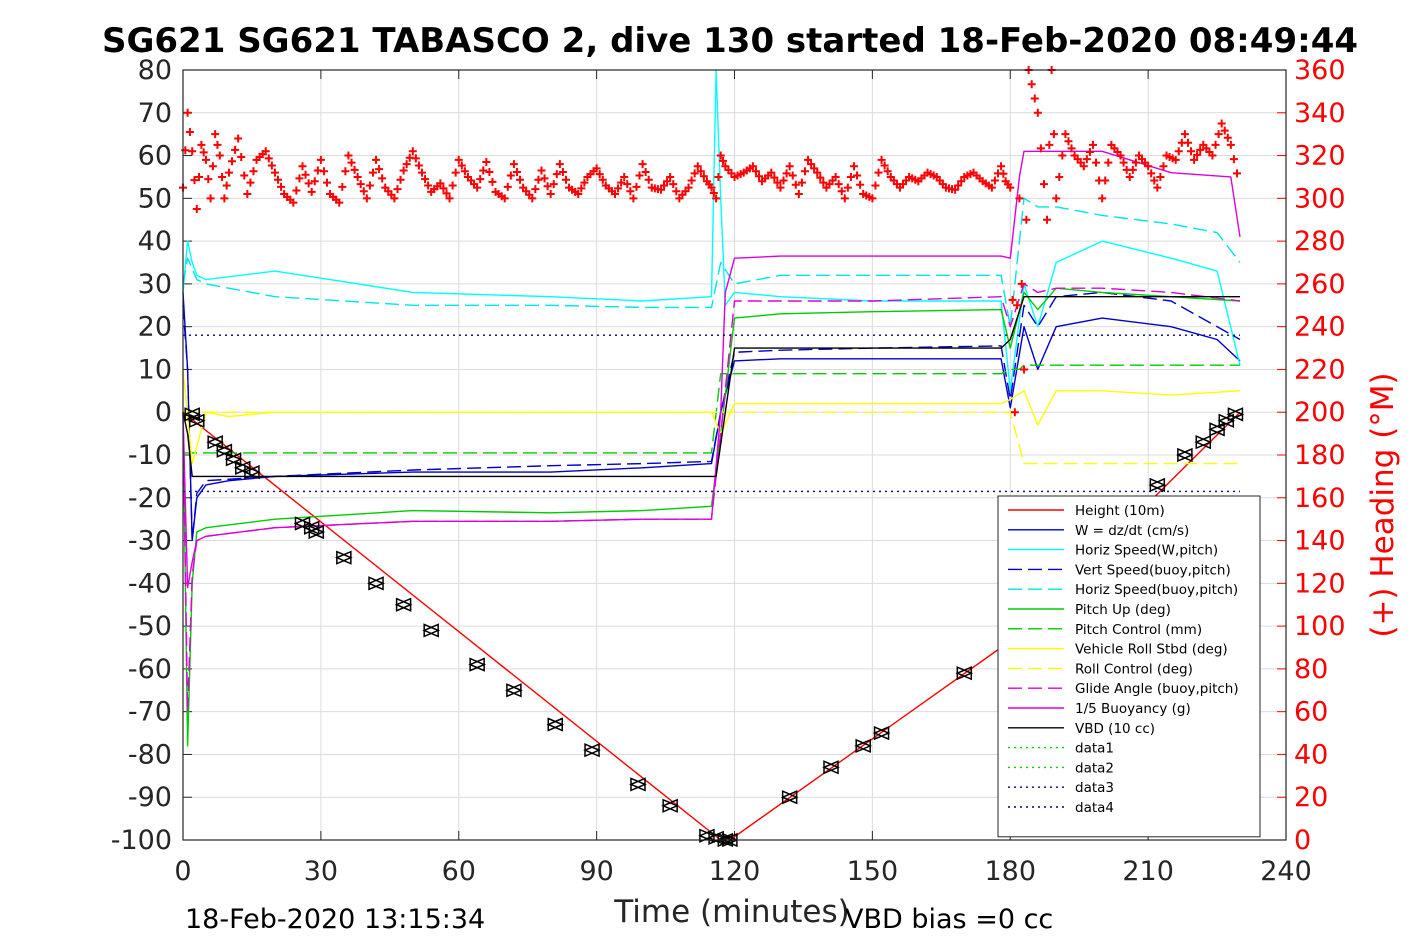  I want to click on y-tick-label: -20, so click(150, 498).